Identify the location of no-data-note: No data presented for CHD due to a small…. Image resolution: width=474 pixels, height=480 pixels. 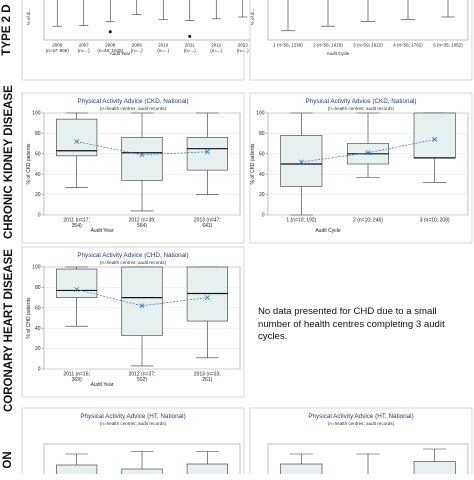
(365, 325).